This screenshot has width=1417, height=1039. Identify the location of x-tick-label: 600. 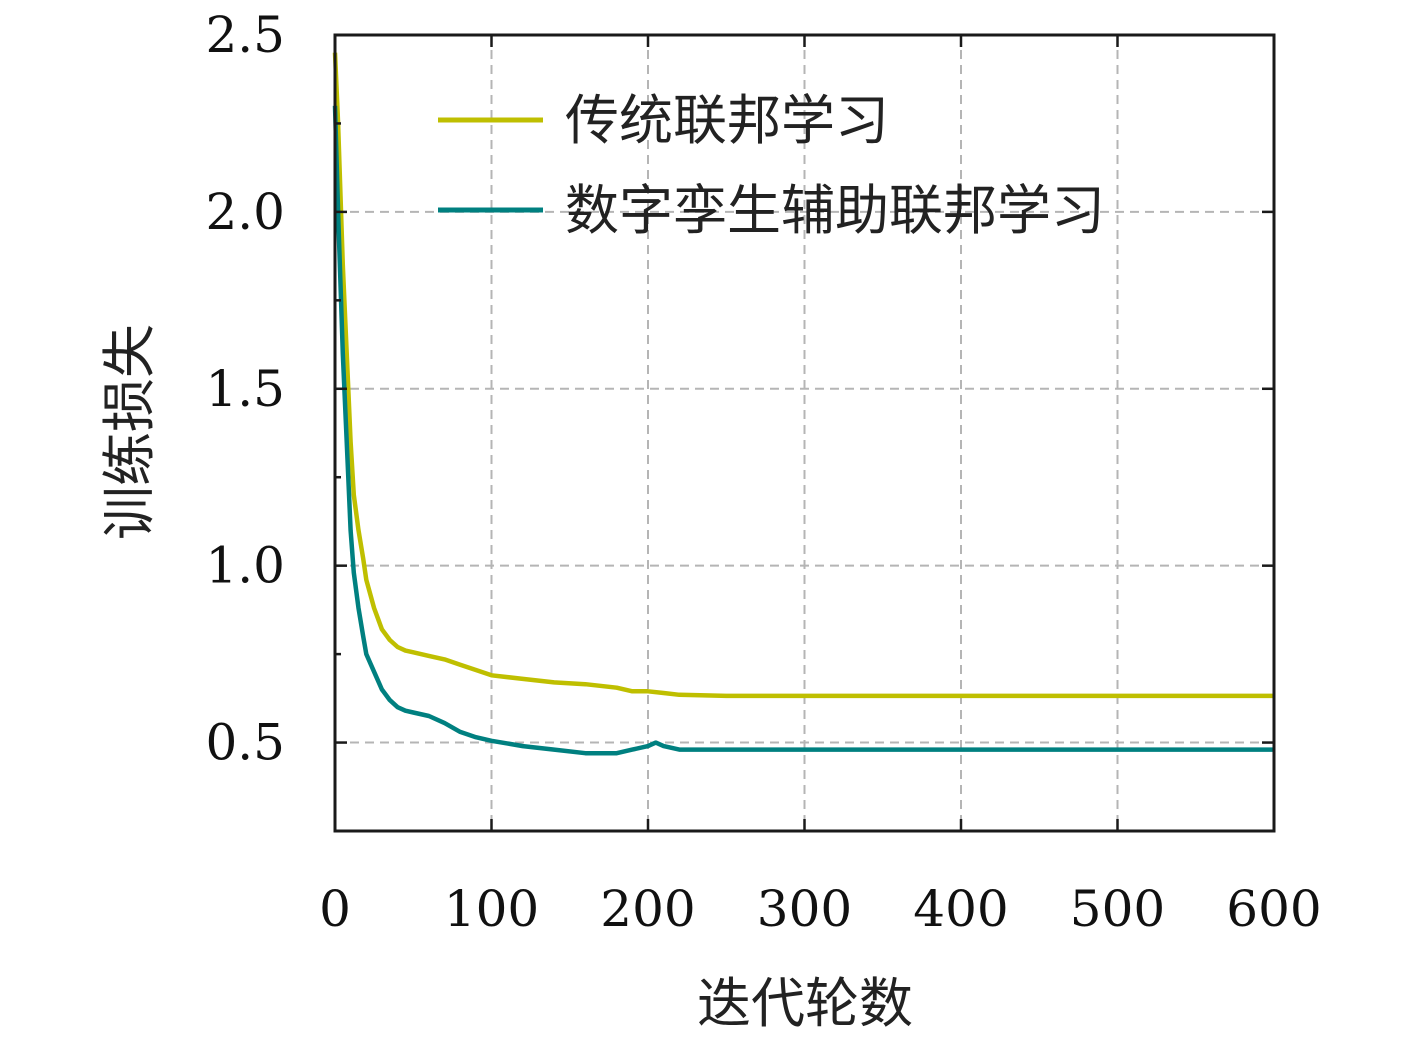
(1273, 909).